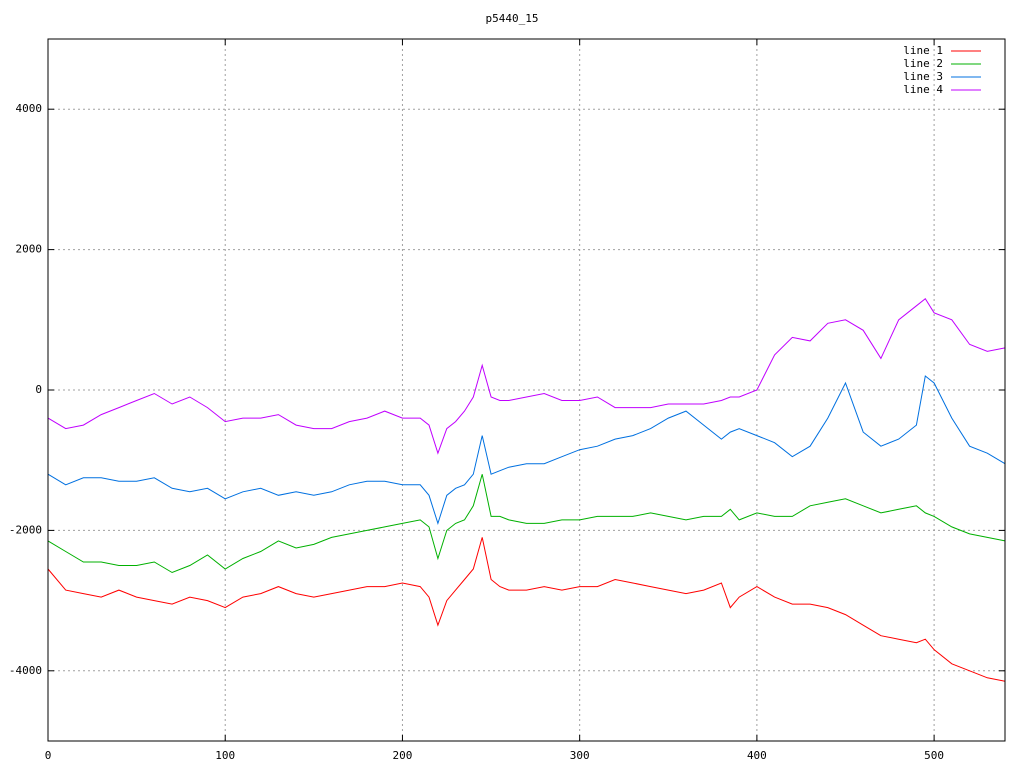  What do you see at coordinates (934, 755) in the screenshot?
I see `x-tick-label: 500` at bounding box center [934, 755].